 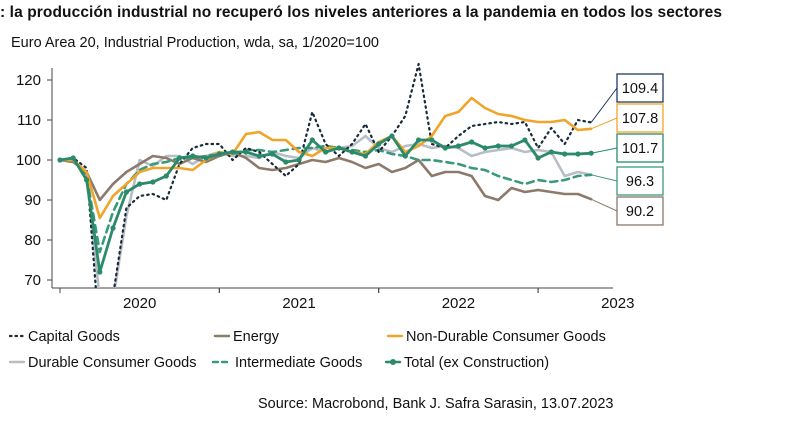 I want to click on legend-label: Non-Durable Consumer Goods, so click(x=506, y=337).